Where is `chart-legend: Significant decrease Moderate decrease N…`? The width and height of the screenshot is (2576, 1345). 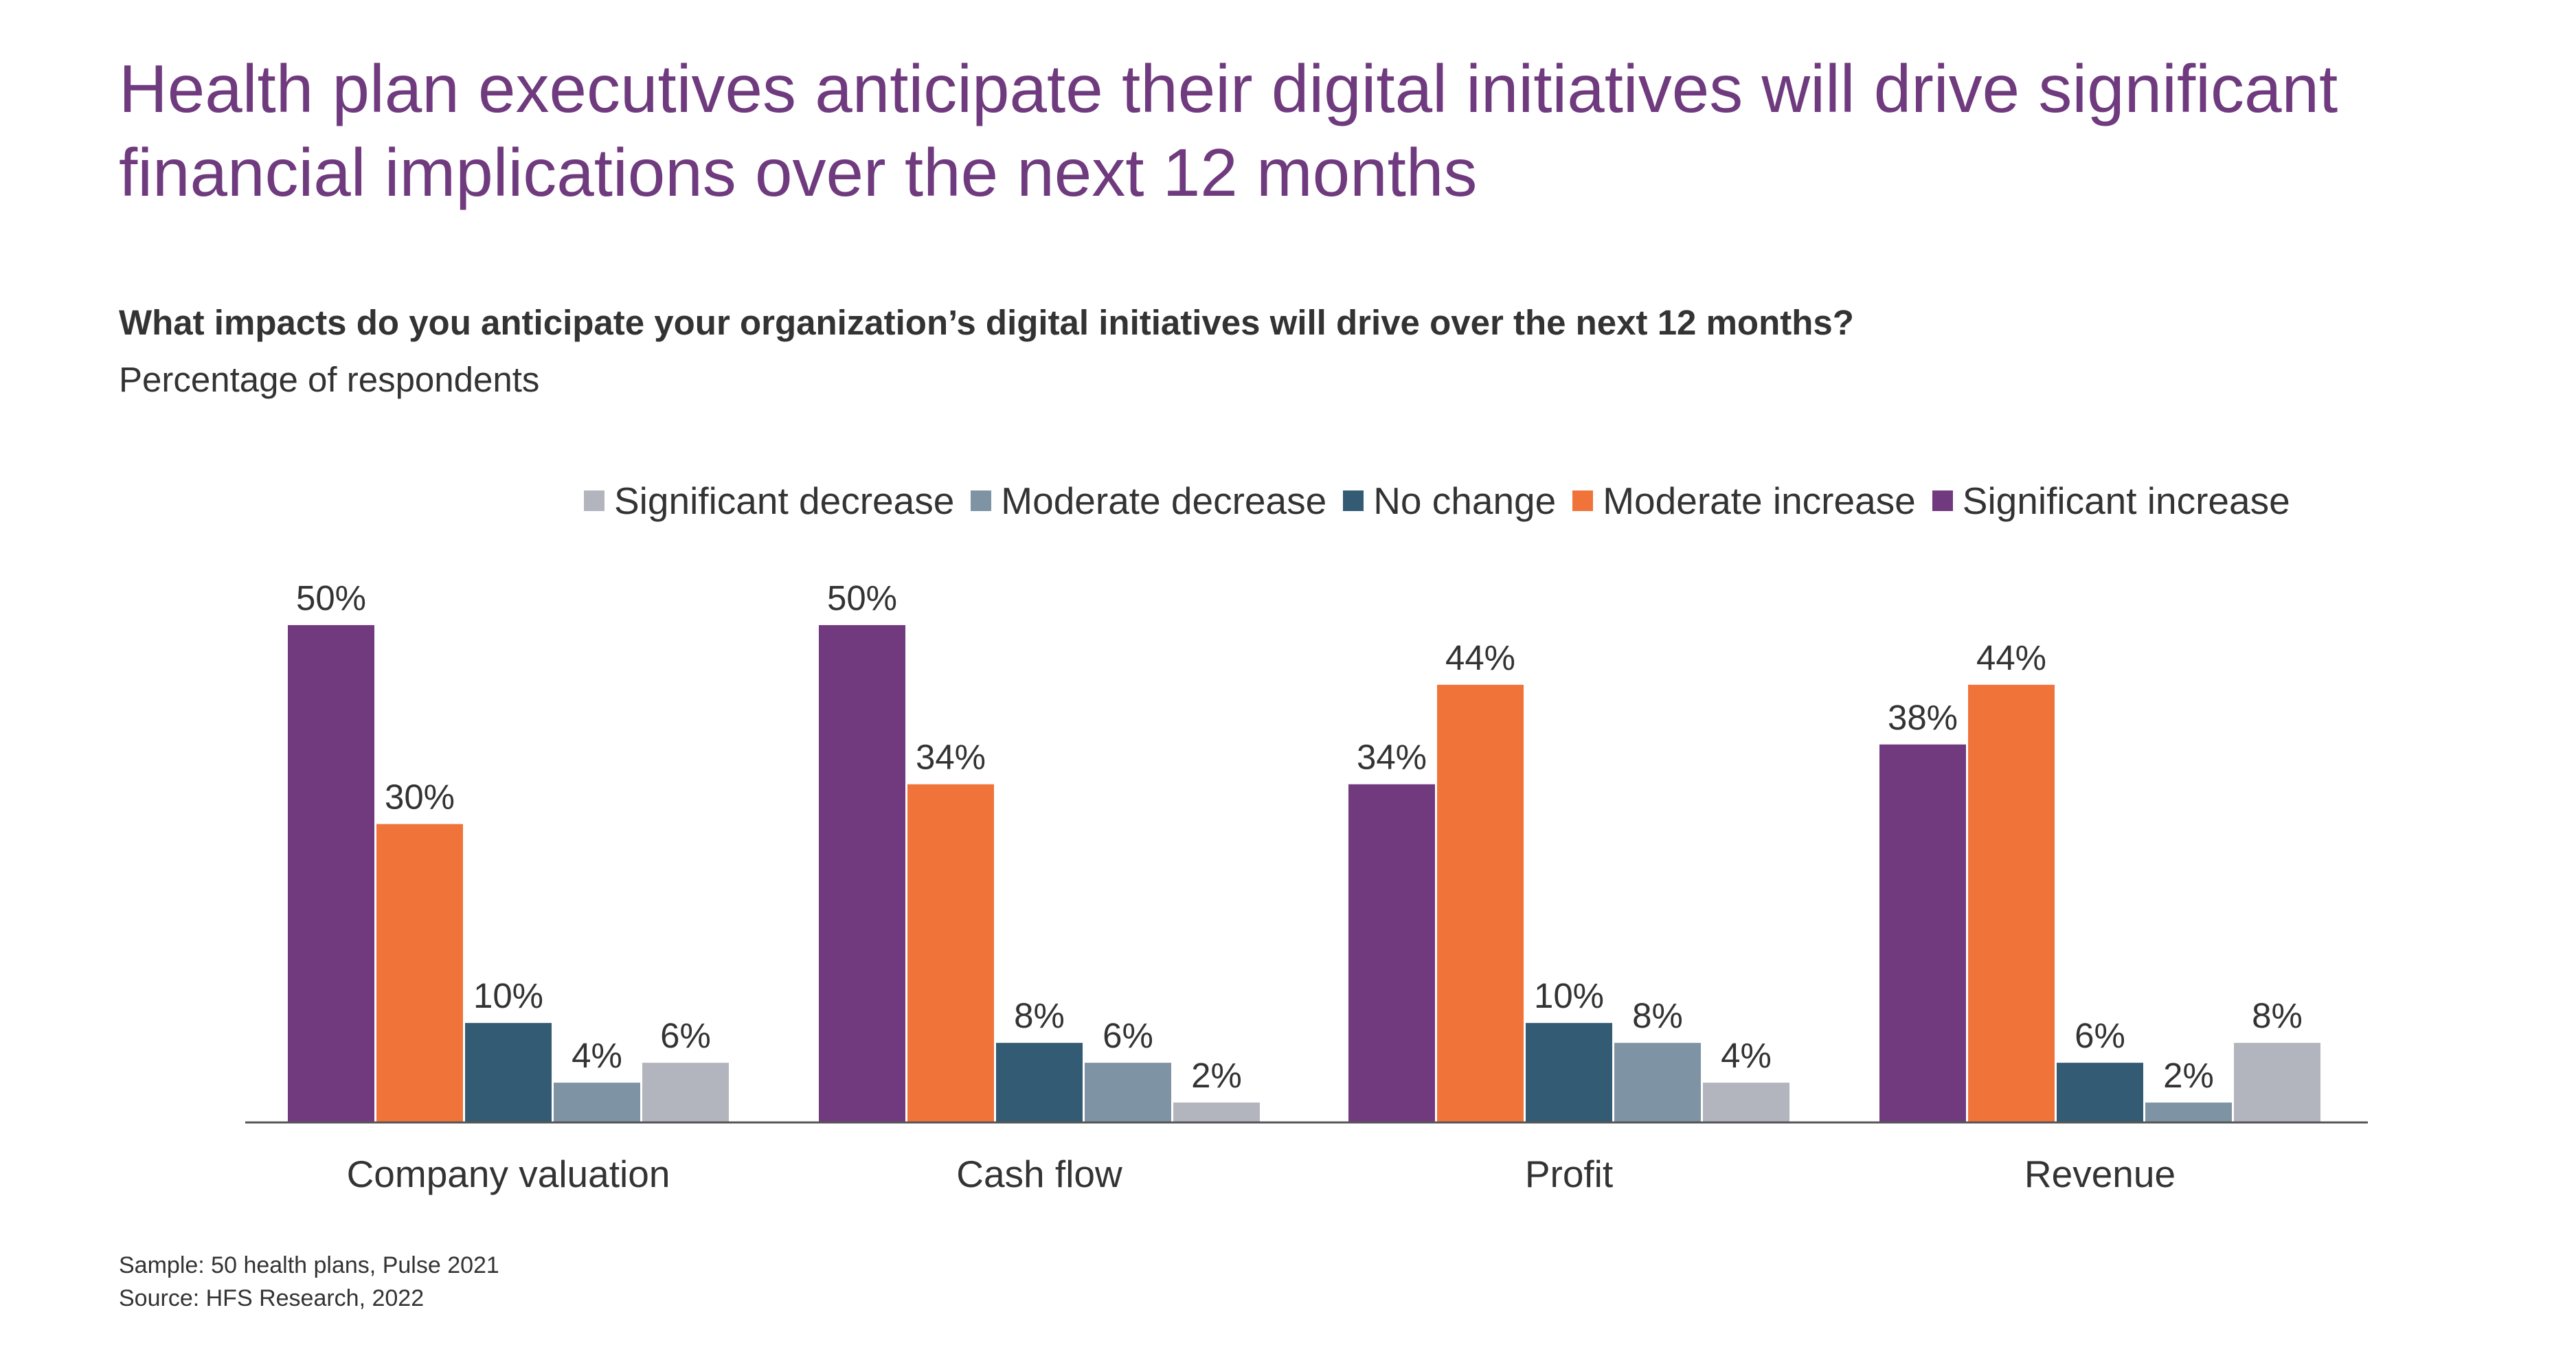
chart-legend: Significant decrease Moderate decrease N… is located at coordinates (1445, 501).